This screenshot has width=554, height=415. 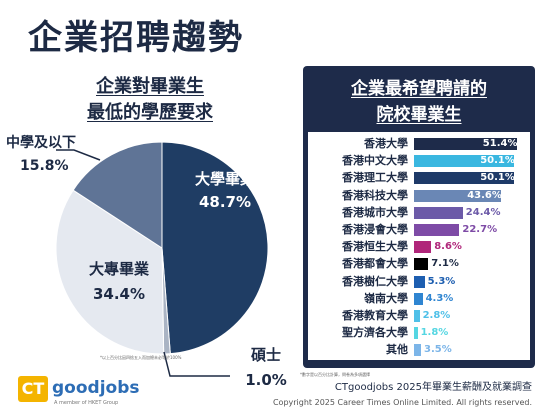 I want to click on bar-category-label: 聖方濟各大學, so click(x=375, y=333).